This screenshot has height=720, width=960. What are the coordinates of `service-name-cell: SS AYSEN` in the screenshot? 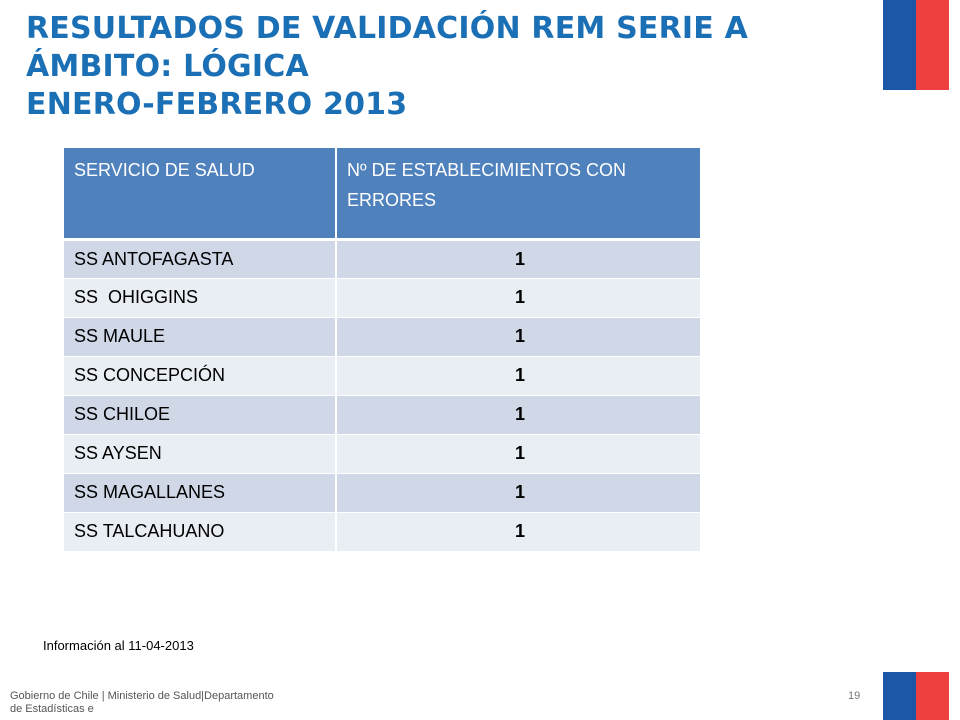 It's located at (200, 454).